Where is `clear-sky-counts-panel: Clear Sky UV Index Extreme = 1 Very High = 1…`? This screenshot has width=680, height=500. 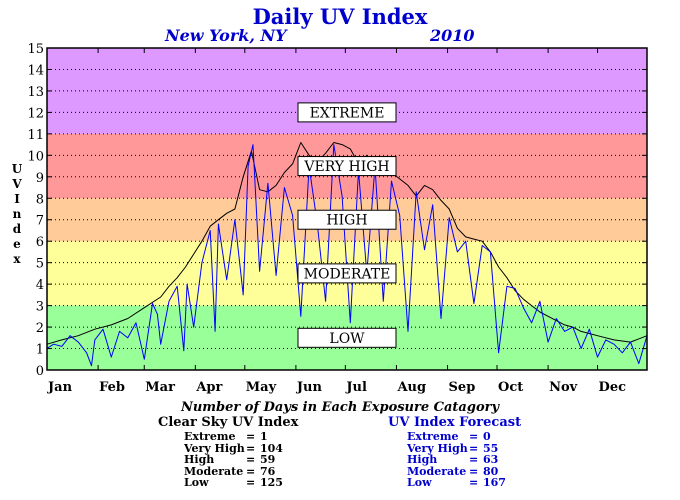
clear-sky-counts-panel: Clear Sky UV Index Extreme = 1 Very High = 1… is located at coordinates (229, 452).